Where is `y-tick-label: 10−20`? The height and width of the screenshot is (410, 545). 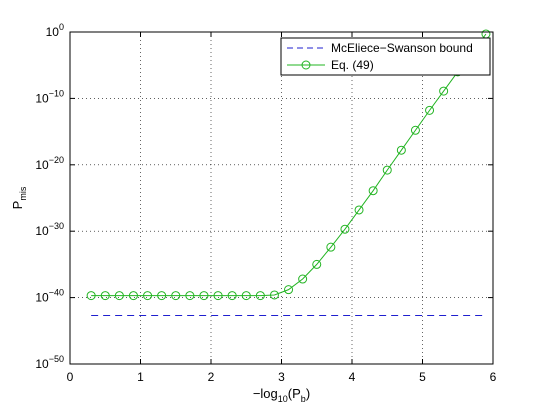
y-tick-label: 10−20 is located at coordinates (49, 163).